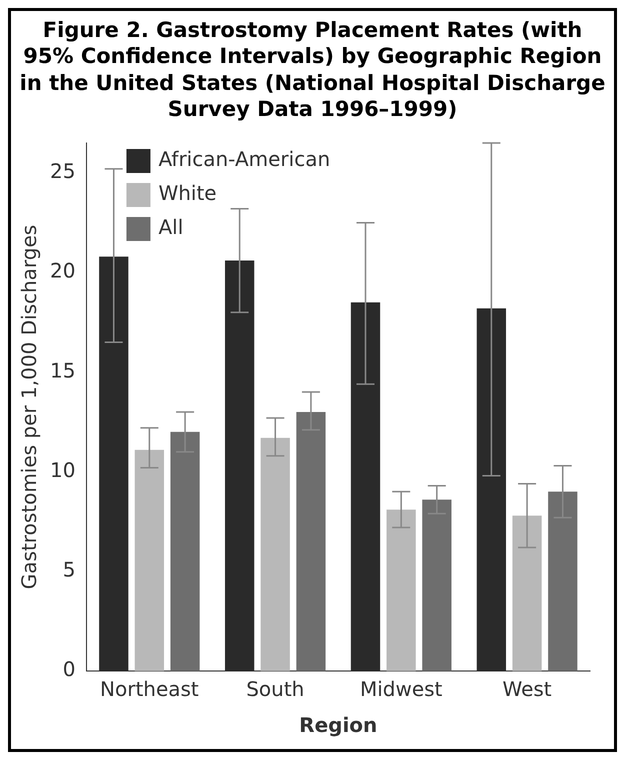 This screenshot has width=619, height=773. What do you see at coordinates (312, 69) in the screenshot?
I see `chart-title: Figure 2. Gastrostomy Placement Rates (with 95% Confidence Intervals) by Geographic Region in the United States (National Hospital Discharge Survey Data 1996–1999)` at bounding box center [312, 69].